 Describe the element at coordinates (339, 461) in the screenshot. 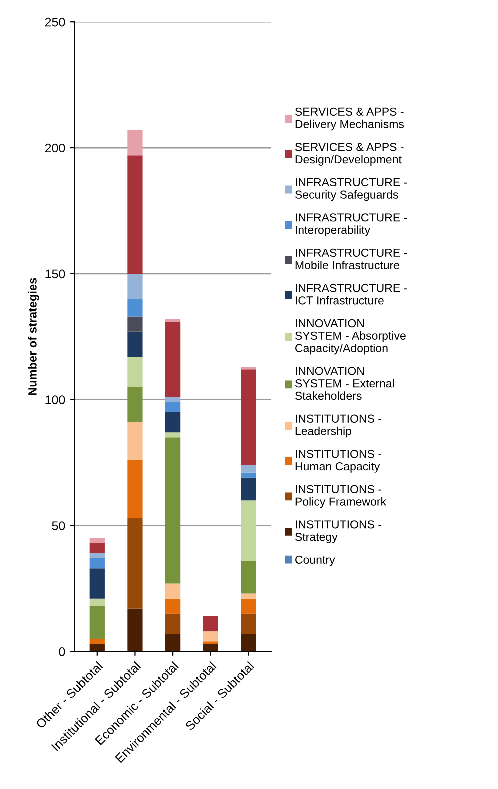

I see `legend-label: INSTITUTIONS - Human Capacity` at that location.